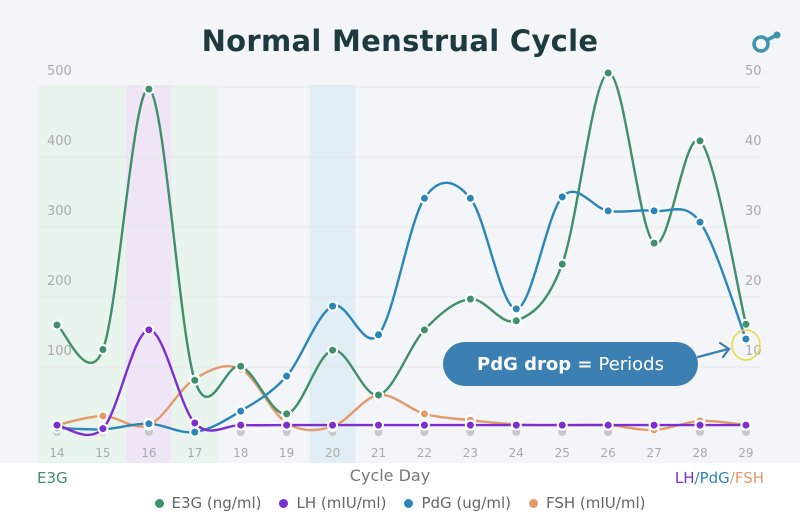  Describe the element at coordinates (59, 211) in the screenshot. I see `y-tick-left: 300` at that location.